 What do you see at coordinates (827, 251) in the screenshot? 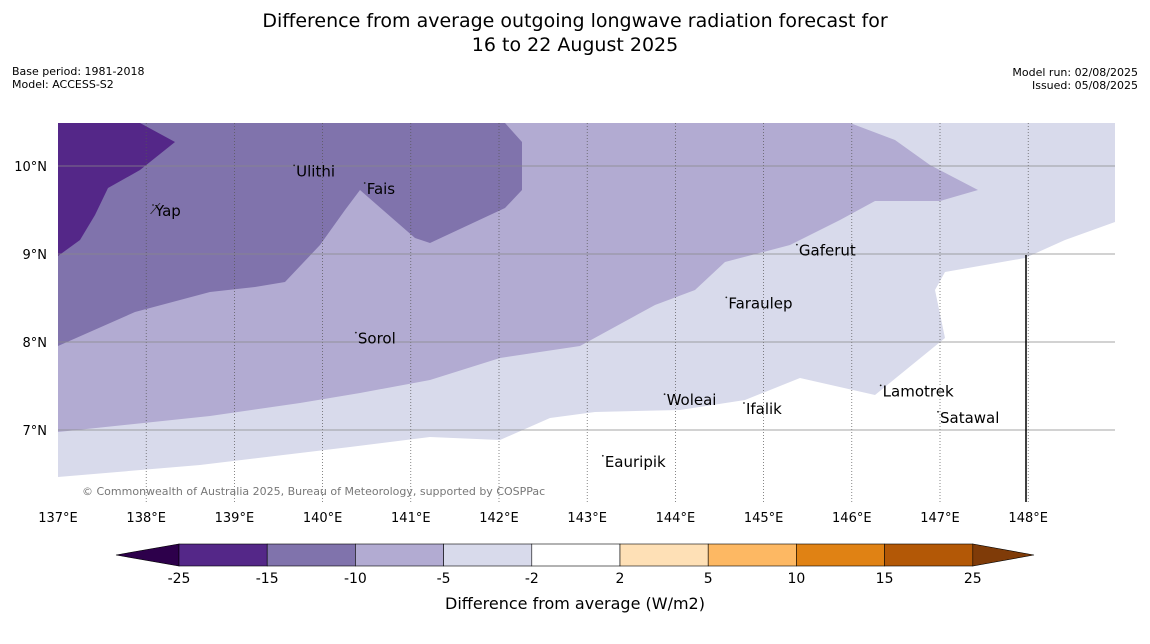
I see `place-label: Gaferut` at bounding box center [827, 251].